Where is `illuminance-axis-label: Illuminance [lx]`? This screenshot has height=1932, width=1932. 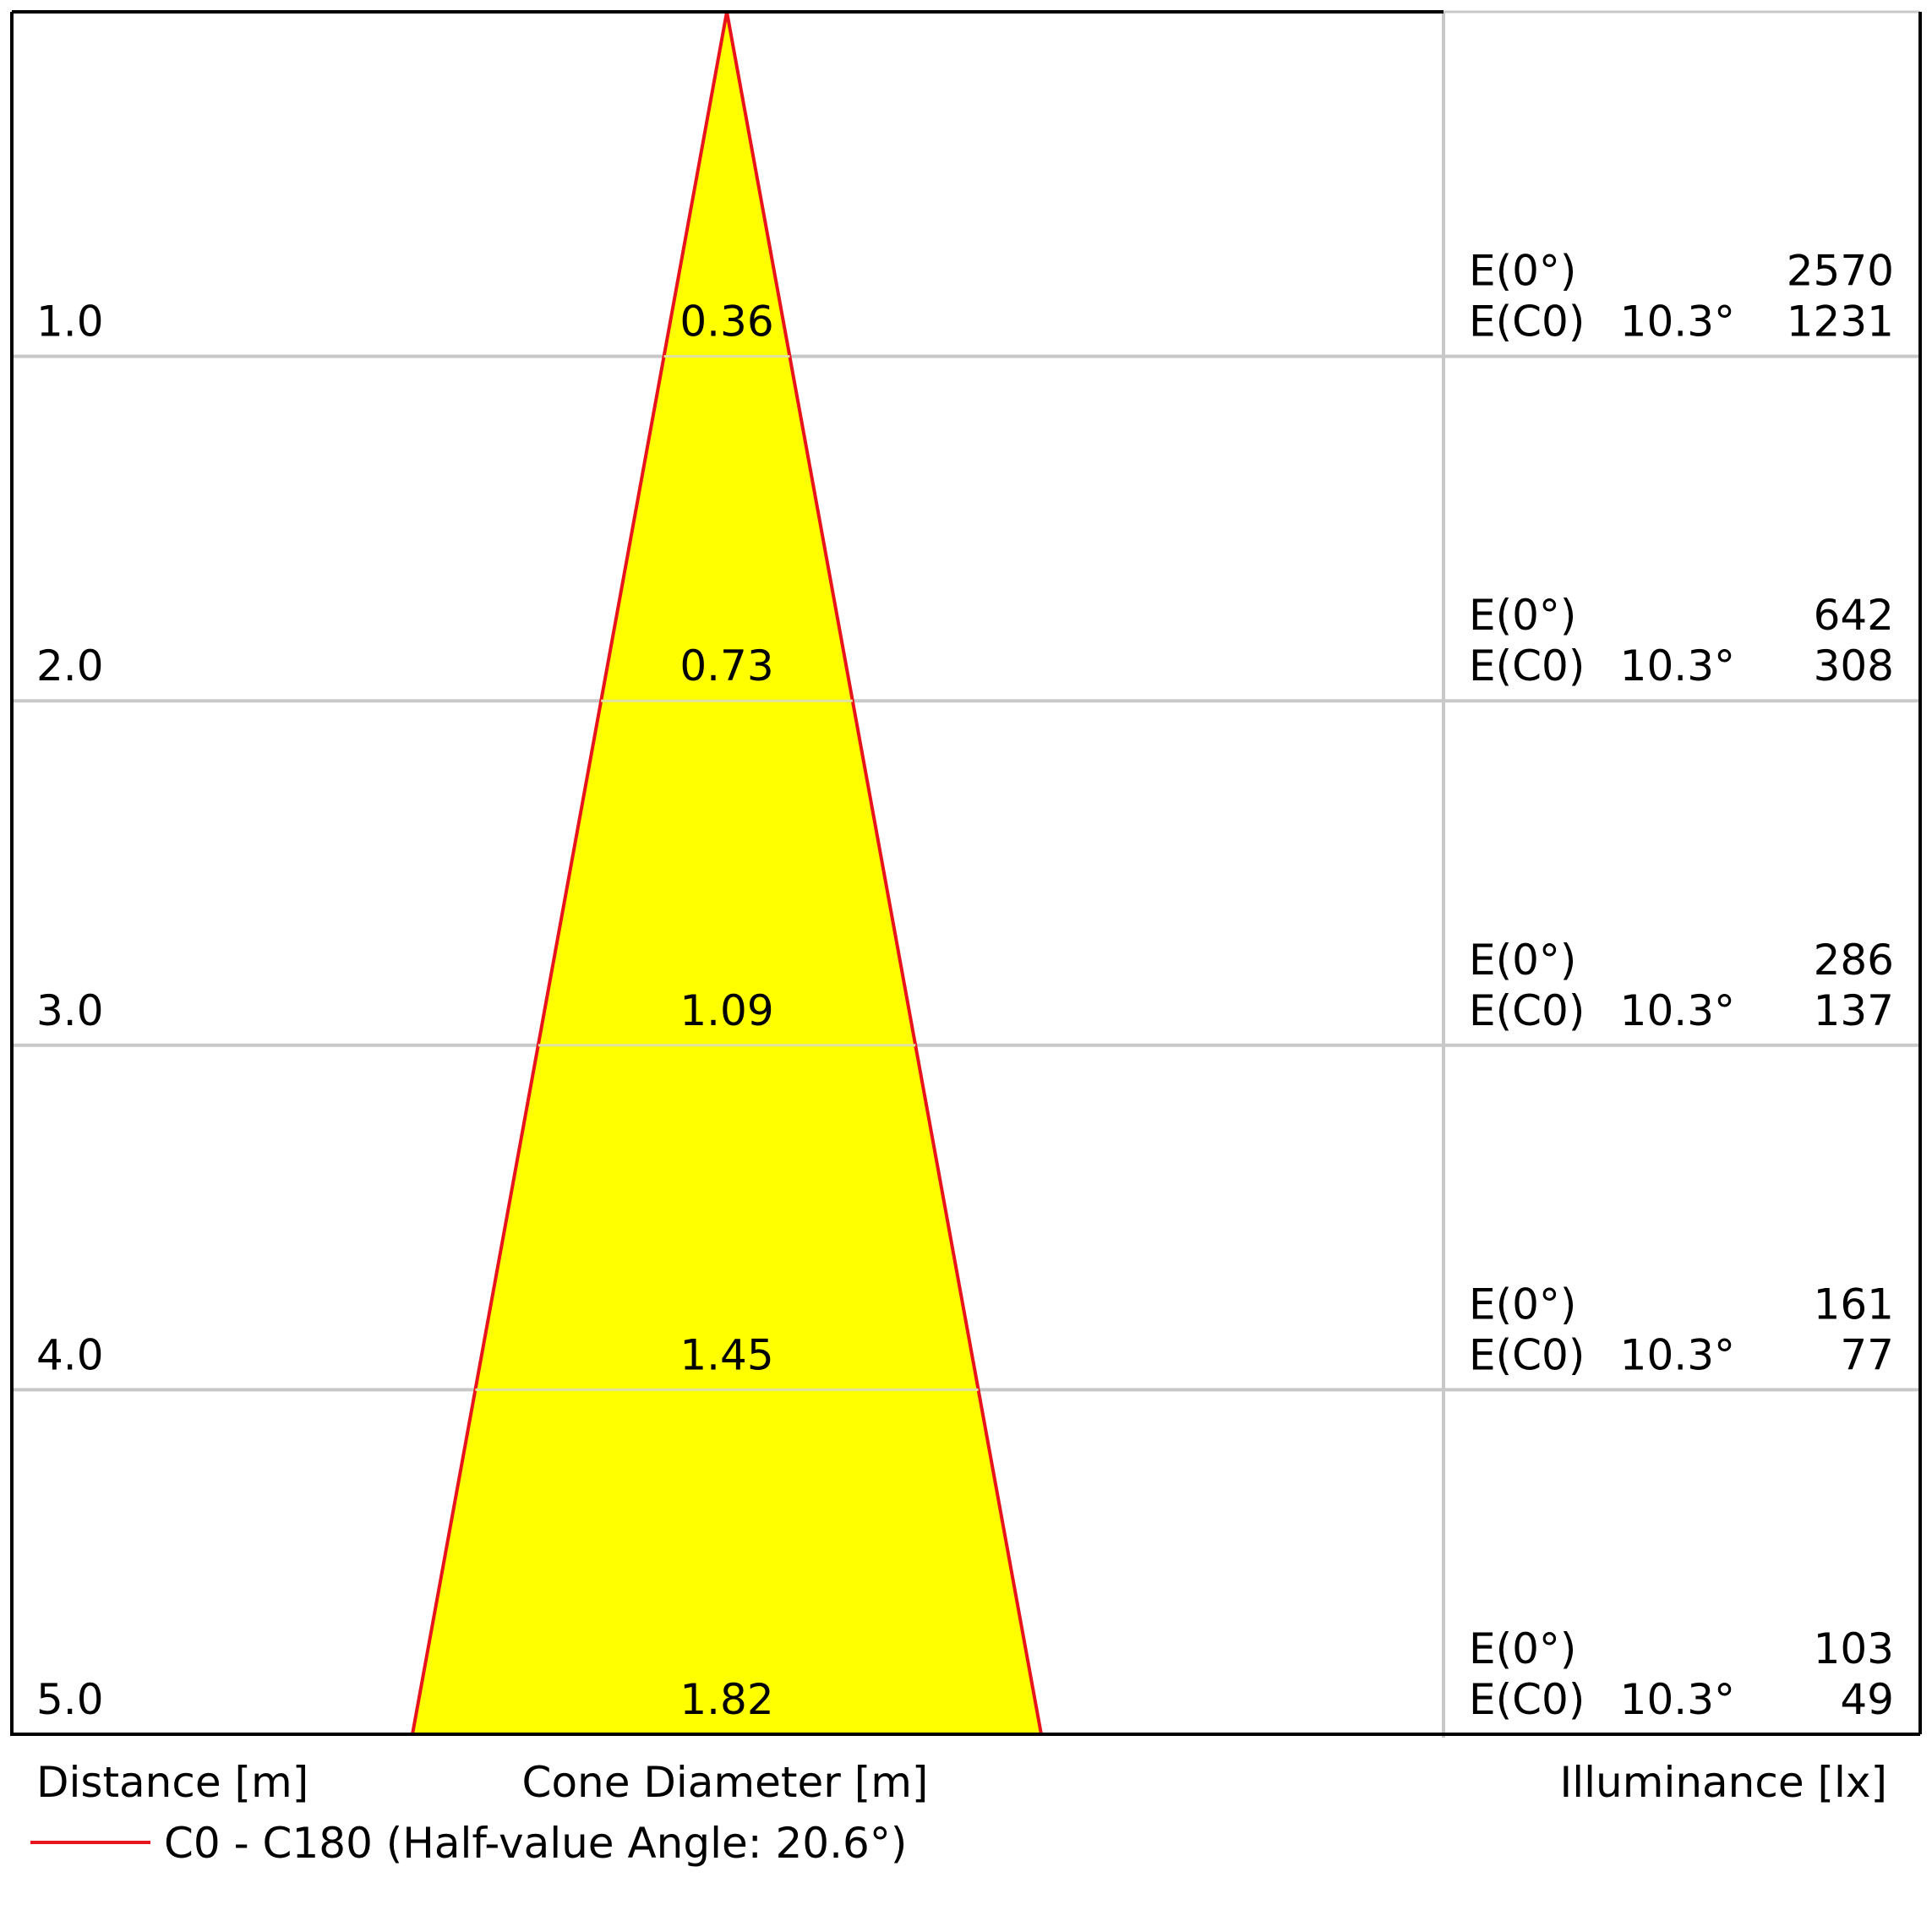 illuminance-axis-label: Illuminance [lx] is located at coordinates (1723, 1782).